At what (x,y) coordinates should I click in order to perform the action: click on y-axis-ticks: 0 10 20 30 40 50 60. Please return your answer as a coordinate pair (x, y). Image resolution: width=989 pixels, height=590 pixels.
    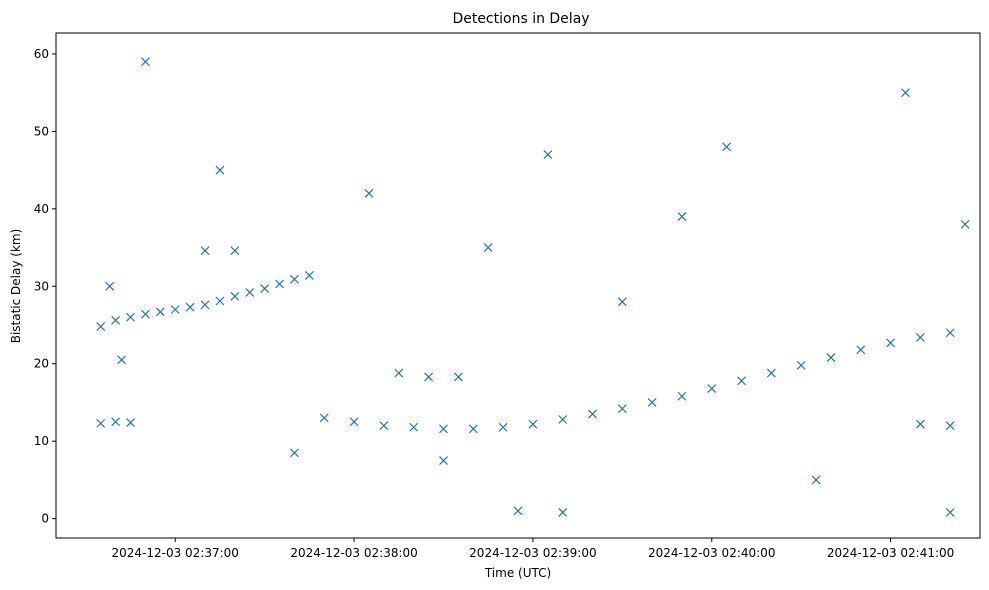
    Looking at the image, I should click on (45, 286).